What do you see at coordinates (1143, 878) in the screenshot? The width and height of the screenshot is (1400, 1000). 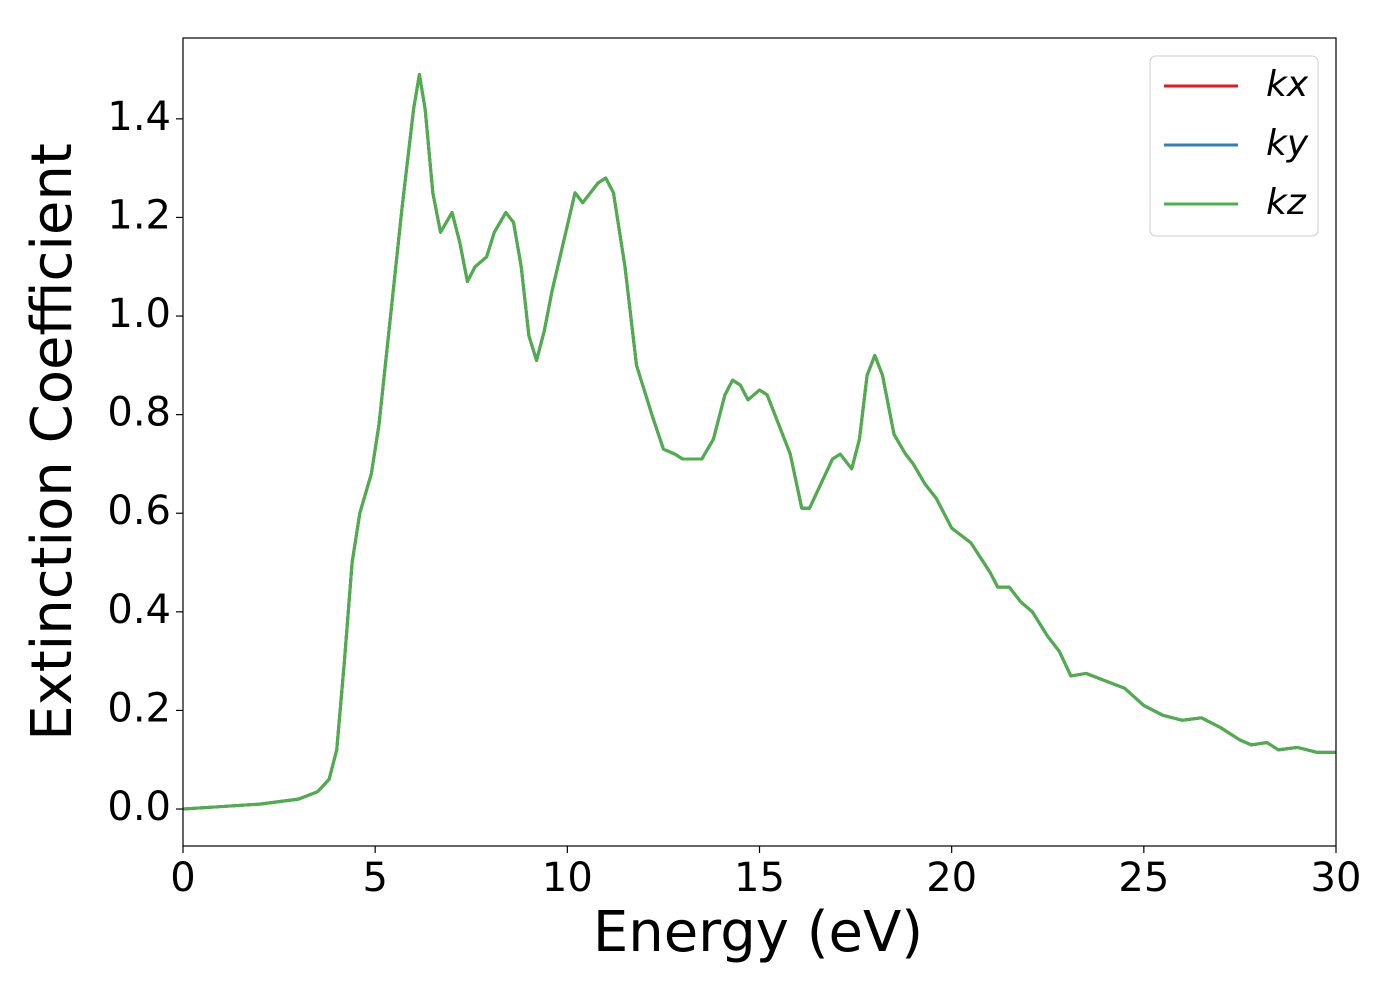 I see `x-tick-label: 25` at bounding box center [1143, 878].